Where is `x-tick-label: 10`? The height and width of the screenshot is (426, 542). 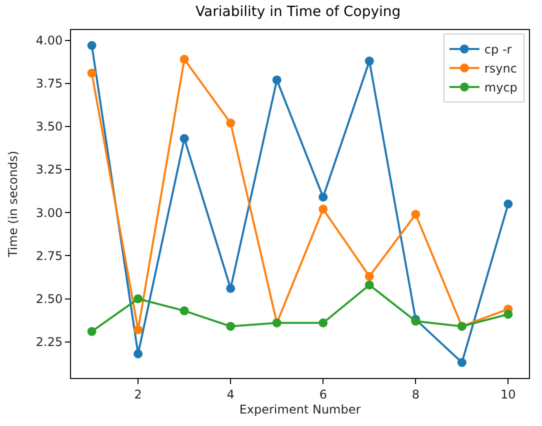
x-tick-label: 10 is located at coordinates (508, 394).